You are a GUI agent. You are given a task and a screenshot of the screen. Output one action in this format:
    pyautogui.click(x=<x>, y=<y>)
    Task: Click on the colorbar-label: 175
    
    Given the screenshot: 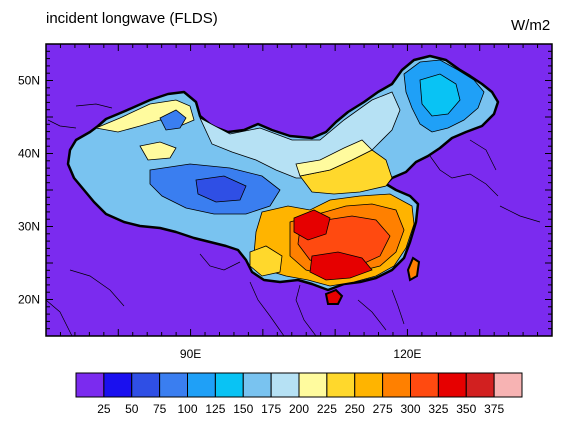 What is the action you would take?
    pyautogui.click(x=271, y=409)
    